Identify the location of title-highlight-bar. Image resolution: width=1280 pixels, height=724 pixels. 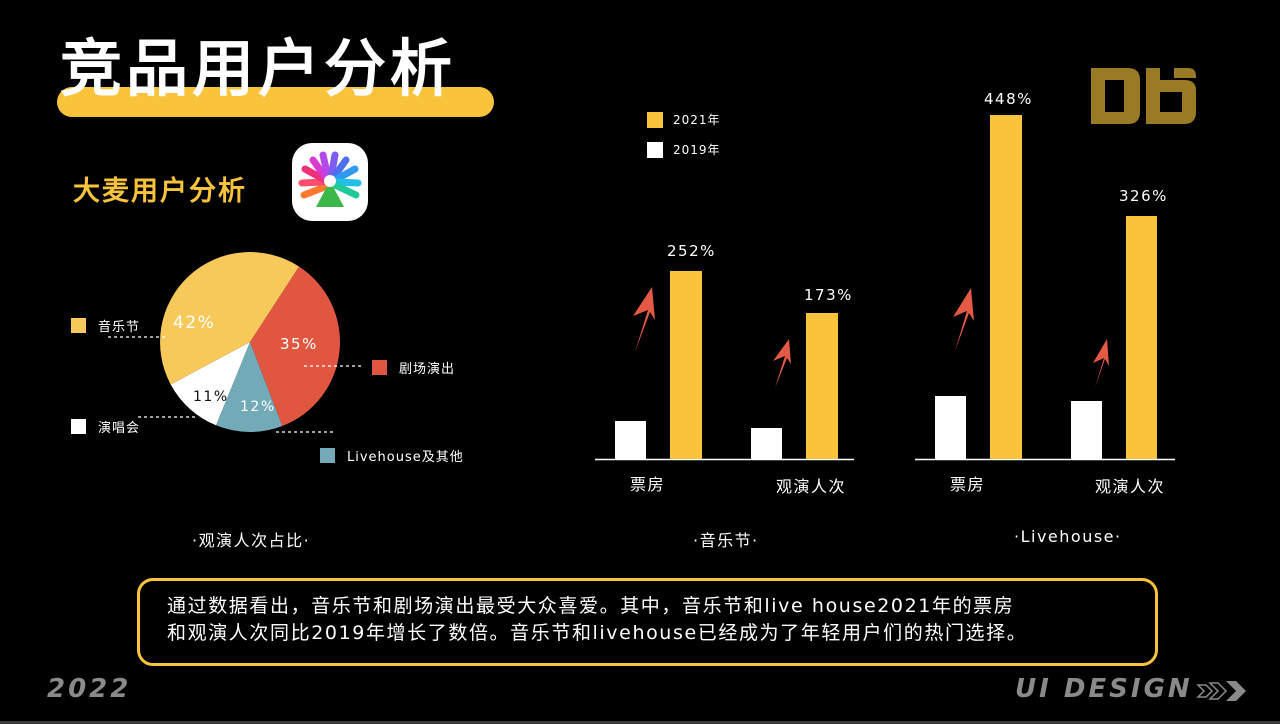
(275, 102).